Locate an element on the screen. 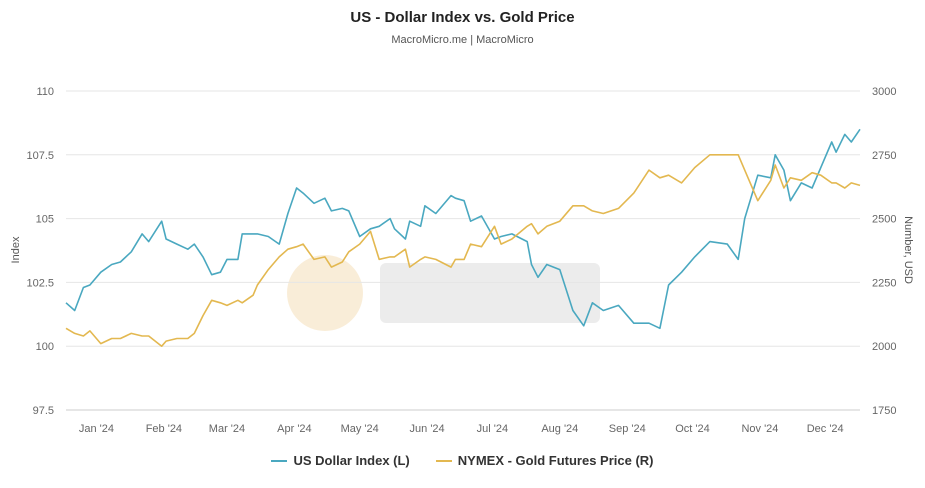 The width and height of the screenshot is (925, 488). x-tick-label: Jun '24 is located at coordinates (427, 429).